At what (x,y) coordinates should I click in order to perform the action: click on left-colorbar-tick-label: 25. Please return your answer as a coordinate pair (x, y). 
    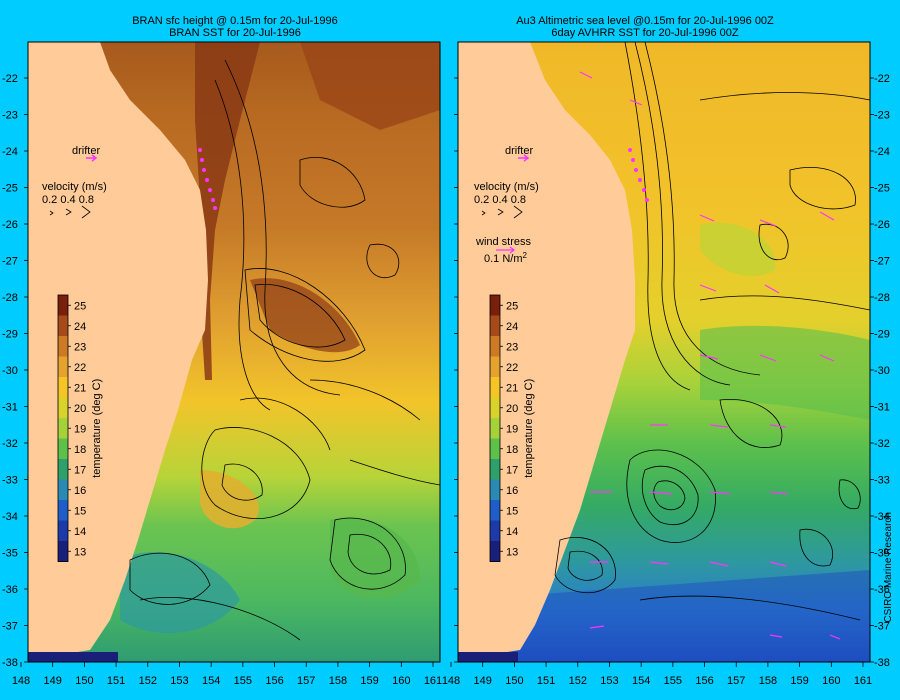
    Looking at the image, I should click on (80, 306).